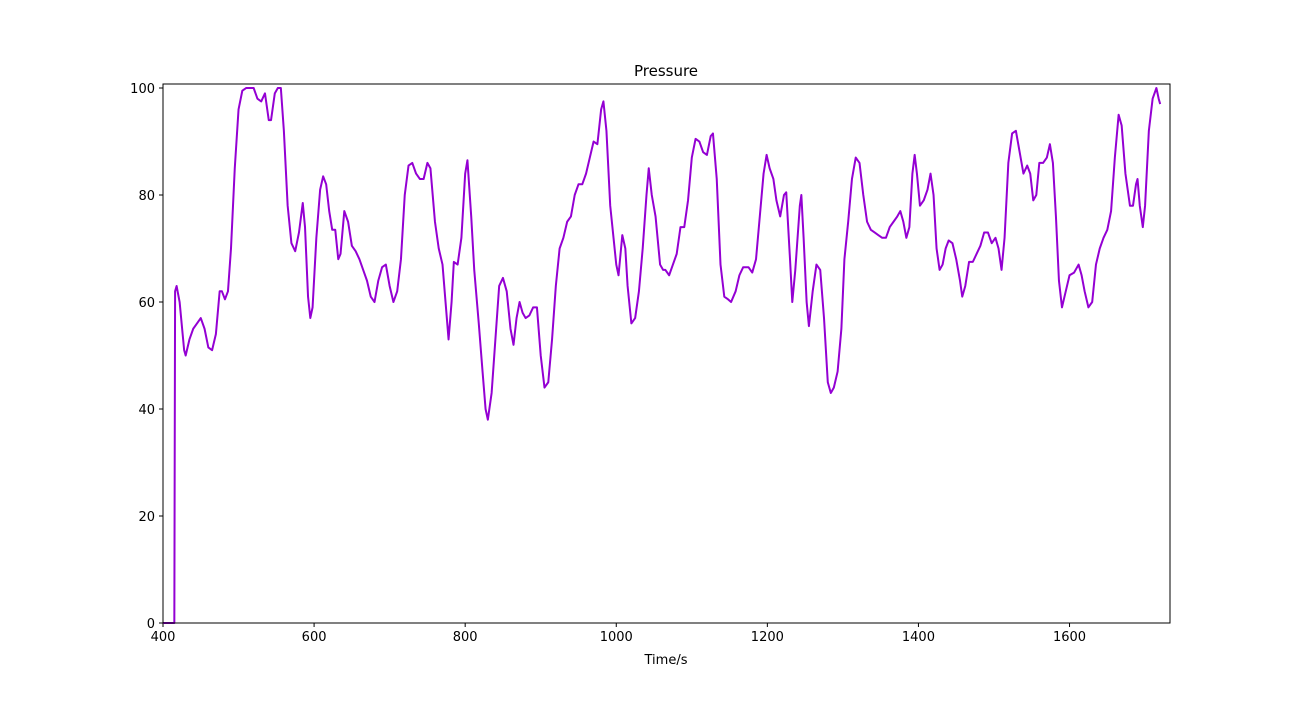 This screenshot has width=1300, height=704. Describe the element at coordinates (151, 624) in the screenshot. I see `y-tick-label: 0` at that location.